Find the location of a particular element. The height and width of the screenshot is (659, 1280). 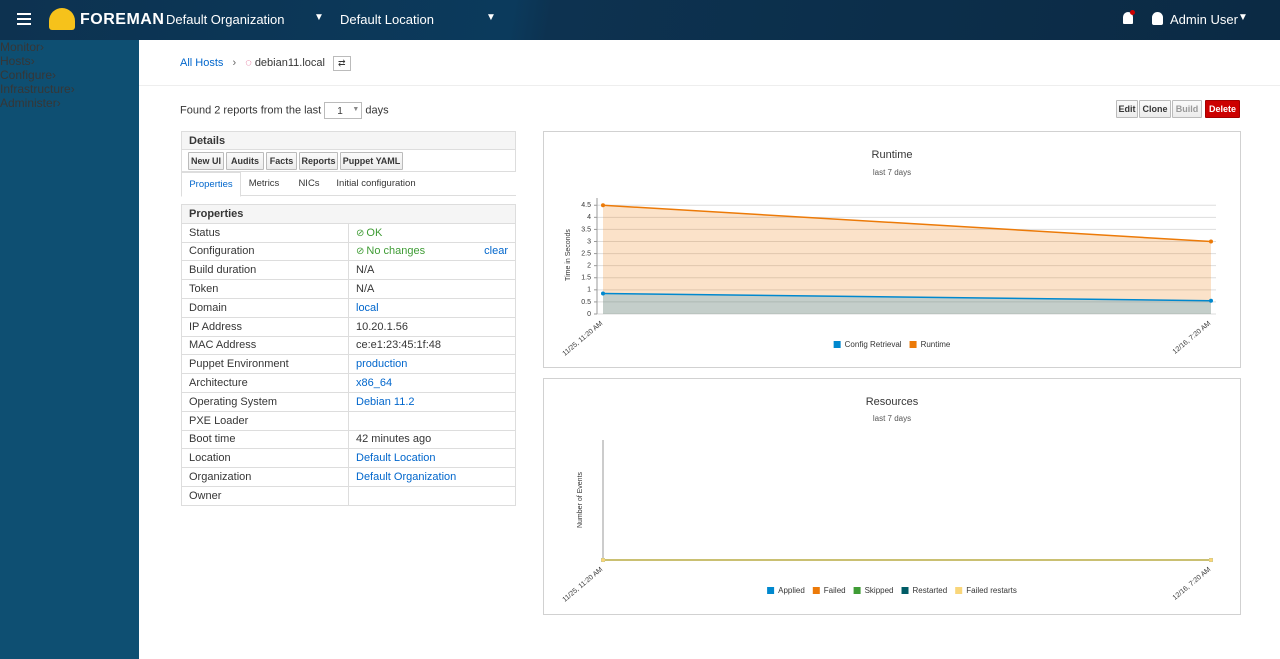

tab: NICs is located at coordinates (309, 184).